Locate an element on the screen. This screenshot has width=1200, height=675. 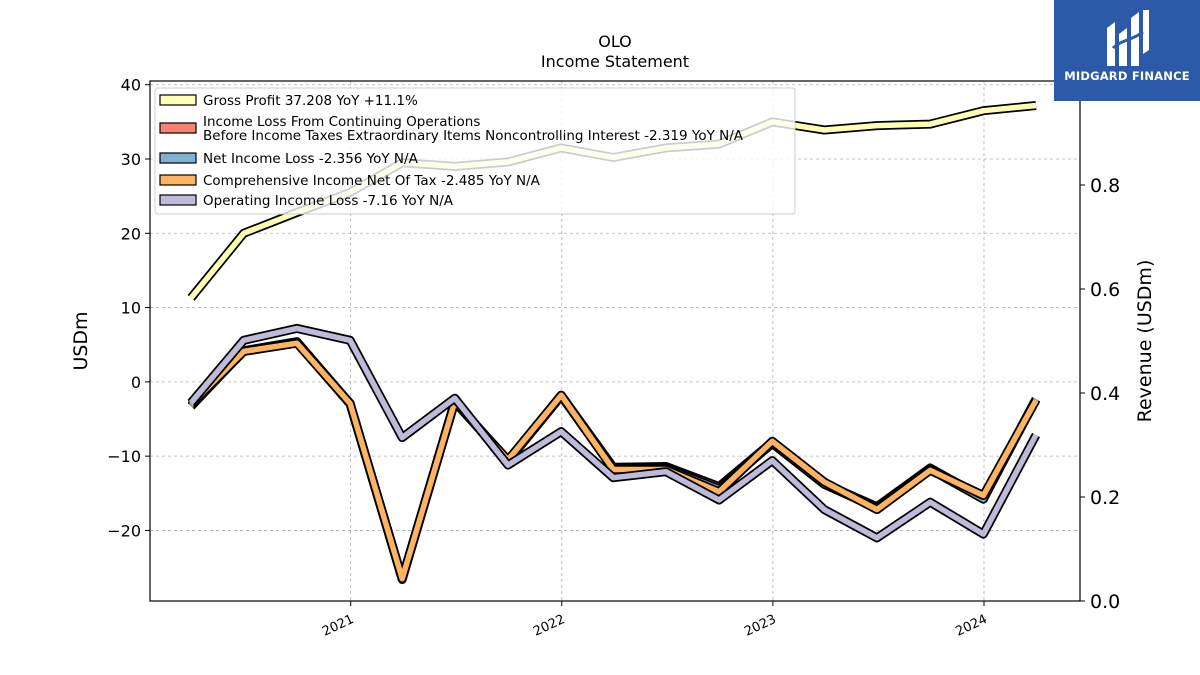
y-axis-left: −20 −10 0 10 20 30 40 is located at coordinates (128, 308).